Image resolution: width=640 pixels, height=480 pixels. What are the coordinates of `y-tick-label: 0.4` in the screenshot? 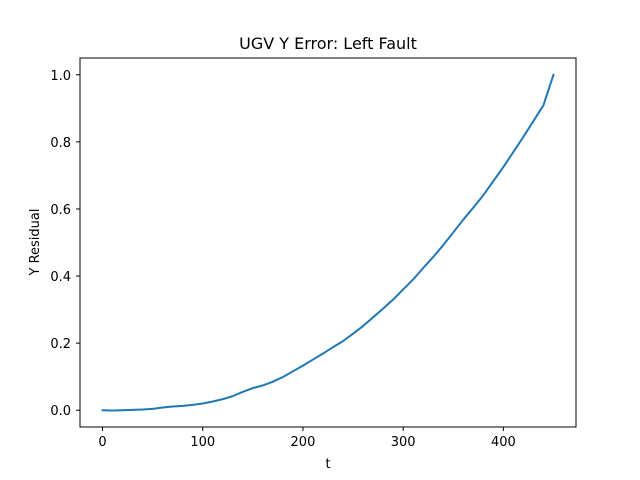 It's located at (60, 277).